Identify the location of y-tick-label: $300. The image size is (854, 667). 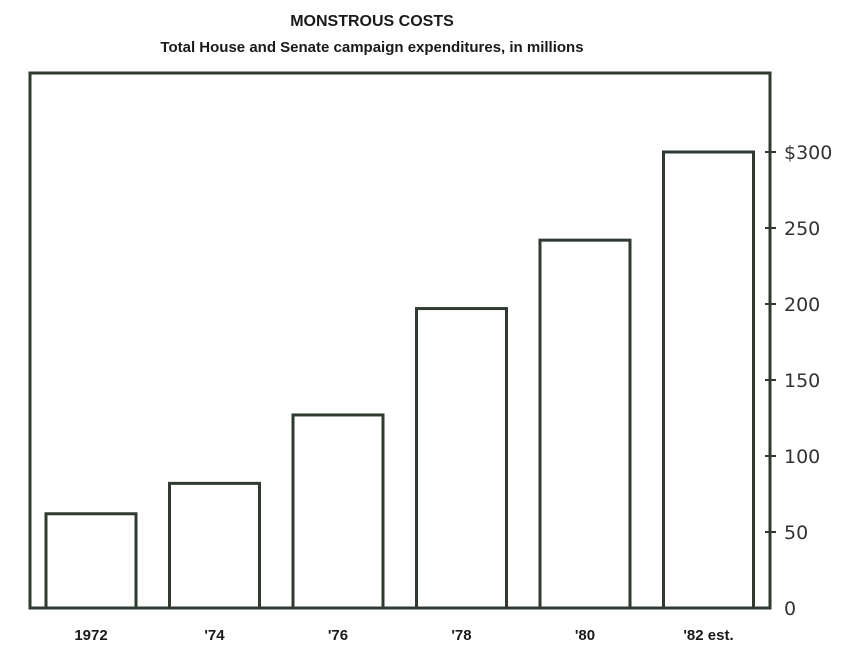
(808, 153).